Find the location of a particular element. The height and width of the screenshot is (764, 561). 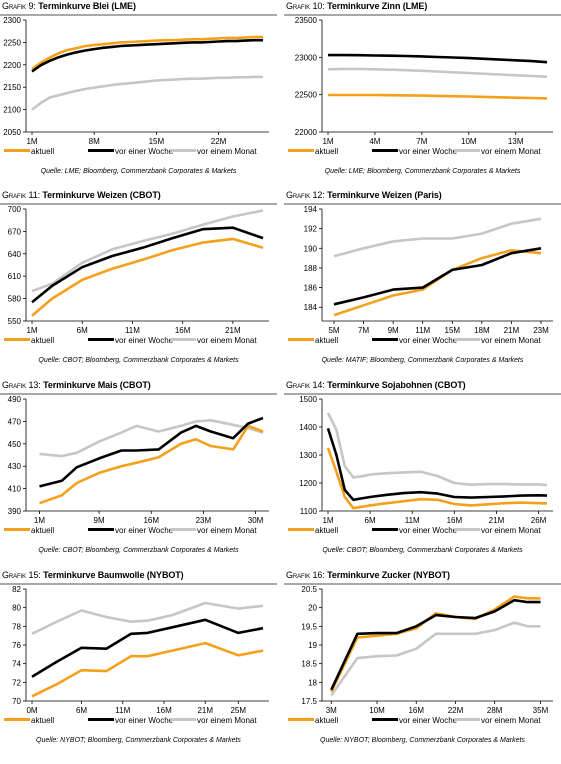

y-tick-label: 610 is located at coordinates (15, 276).